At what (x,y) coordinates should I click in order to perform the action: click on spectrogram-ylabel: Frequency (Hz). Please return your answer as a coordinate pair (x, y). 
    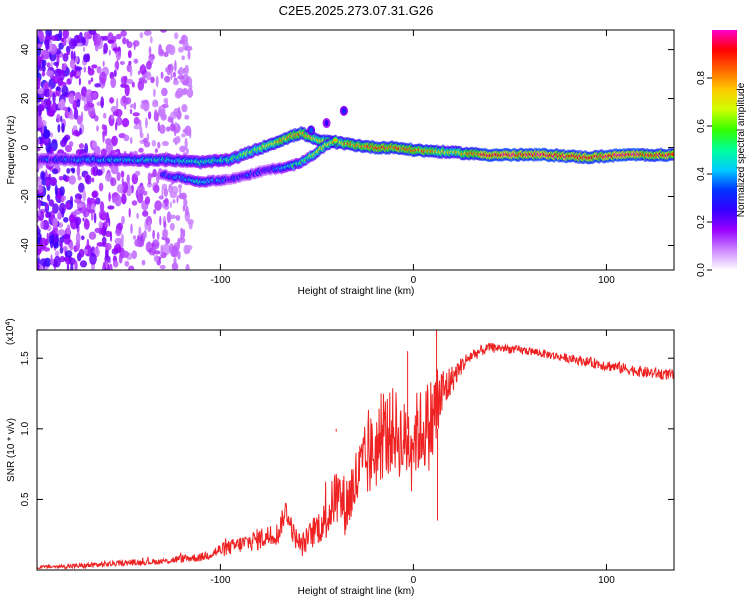
    Looking at the image, I should click on (11, 150).